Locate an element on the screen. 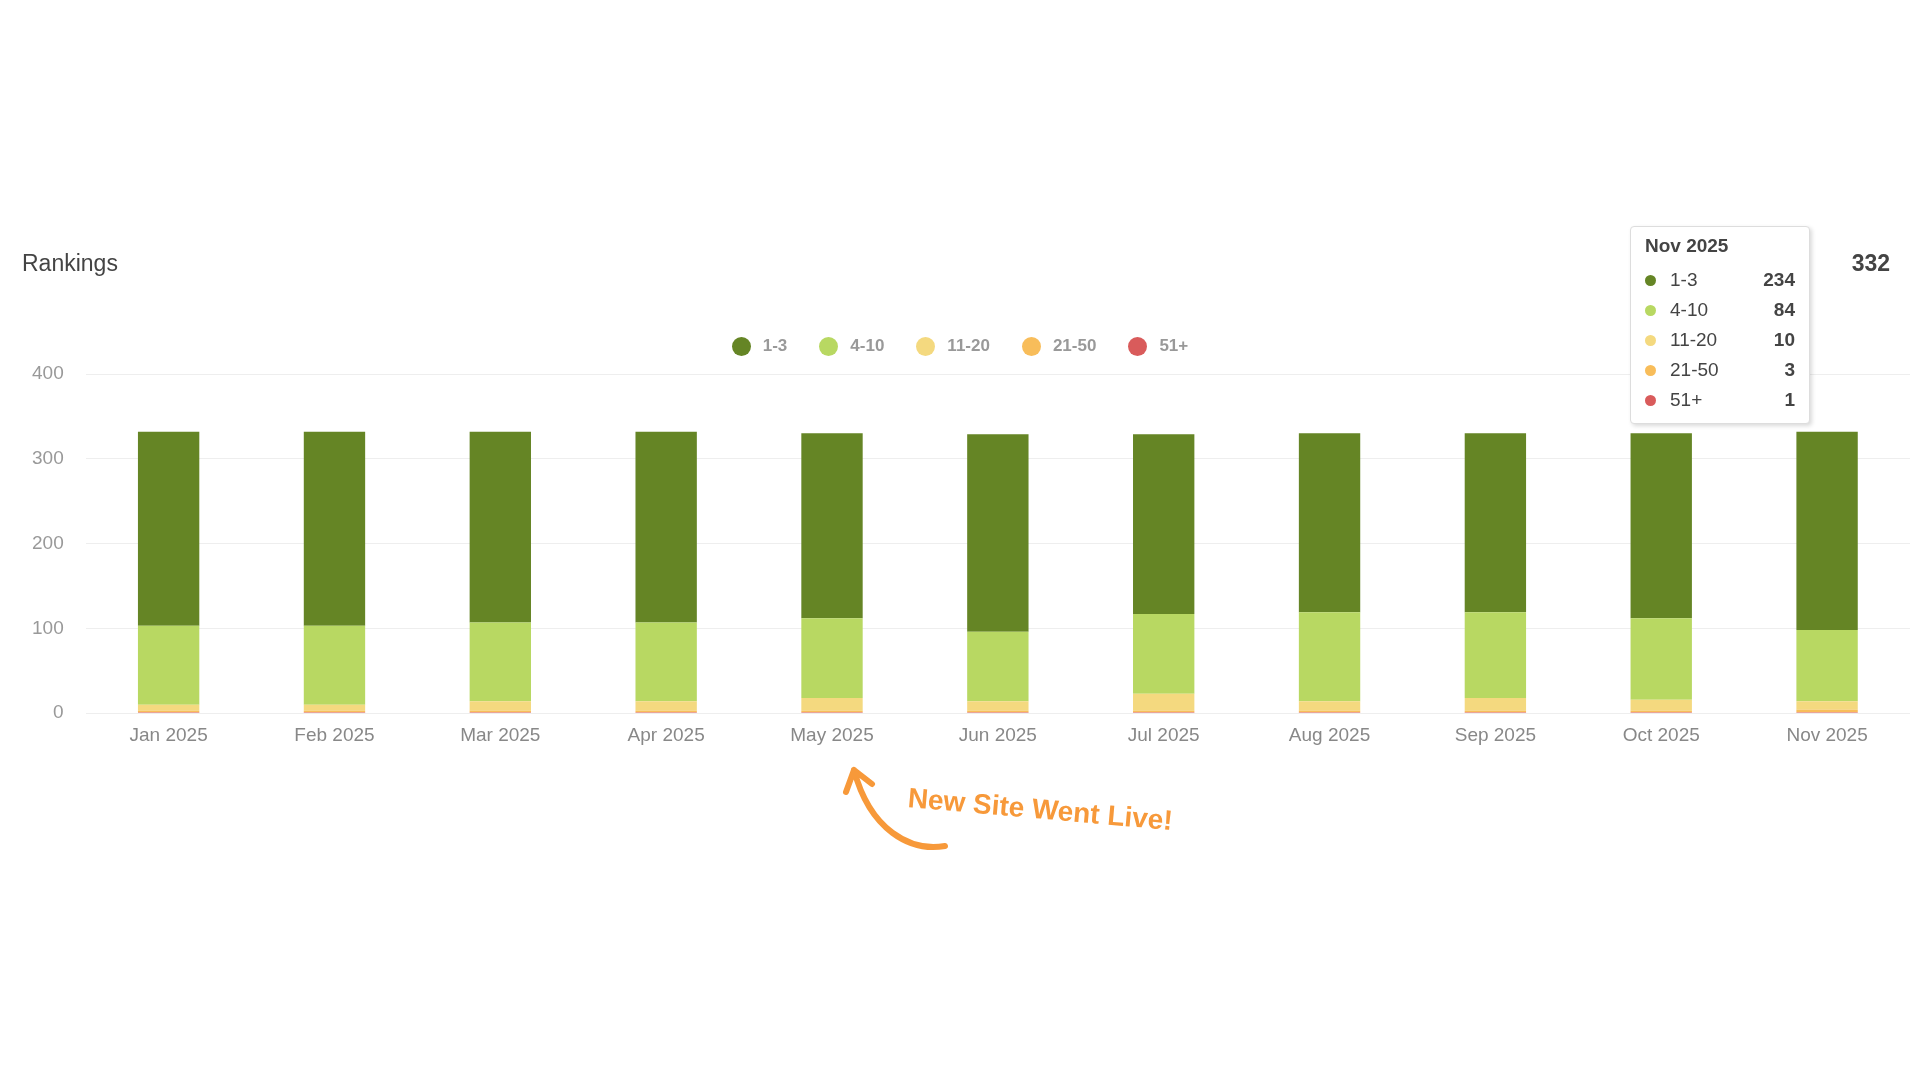  text: 51+ is located at coordinates (1174, 345).